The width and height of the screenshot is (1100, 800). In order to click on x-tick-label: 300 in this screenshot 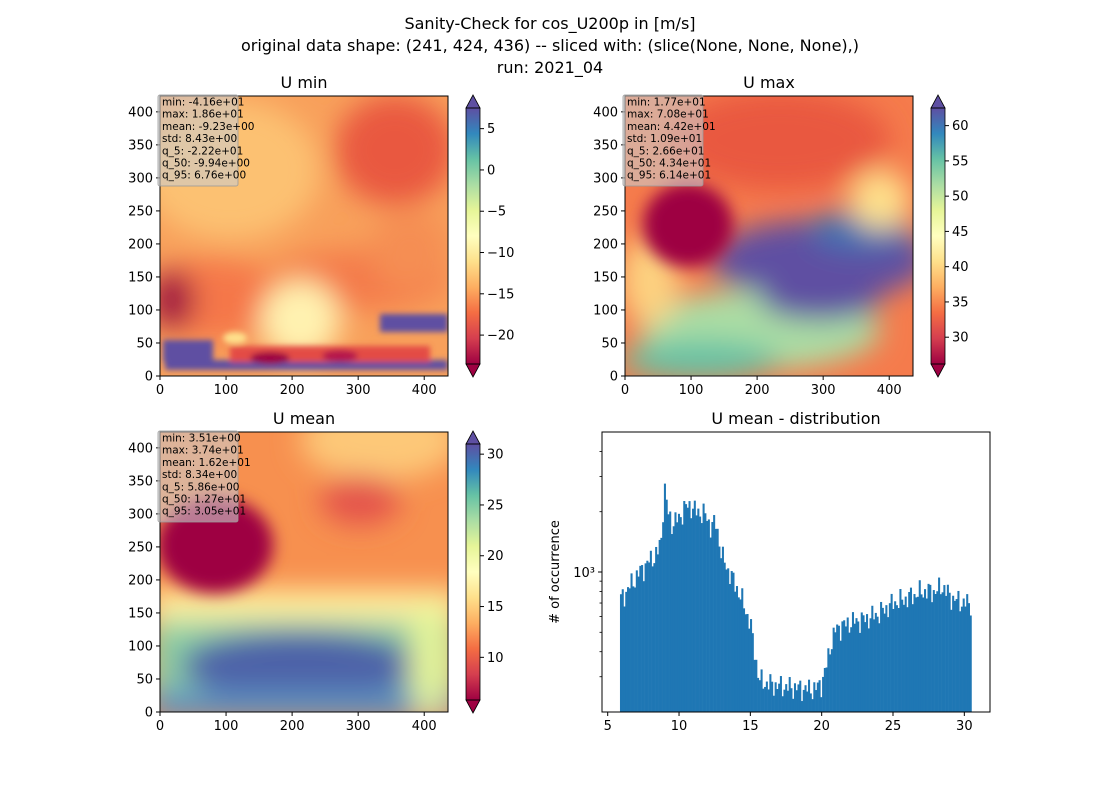, I will do `click(358, 726)`.